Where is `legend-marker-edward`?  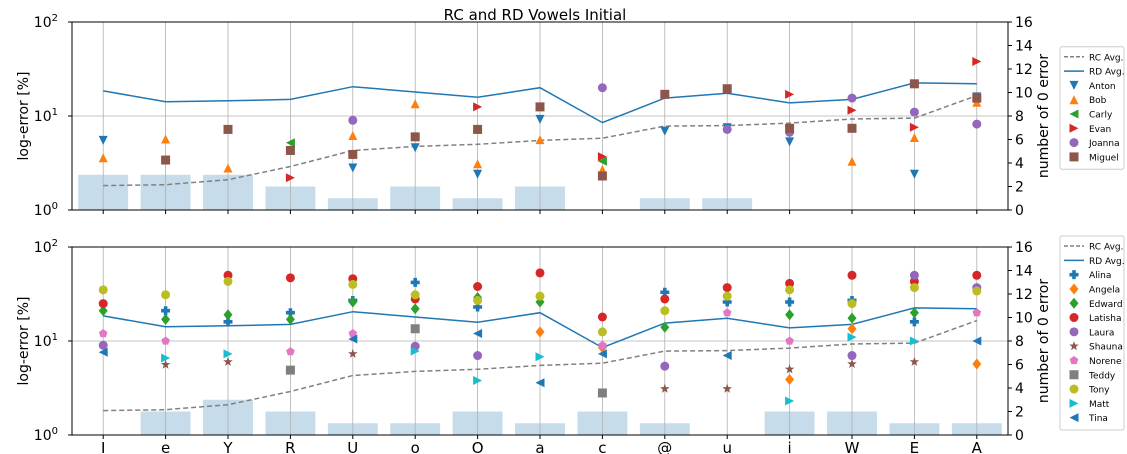
legend-marker-edward is located at coordinates (1074, 303).